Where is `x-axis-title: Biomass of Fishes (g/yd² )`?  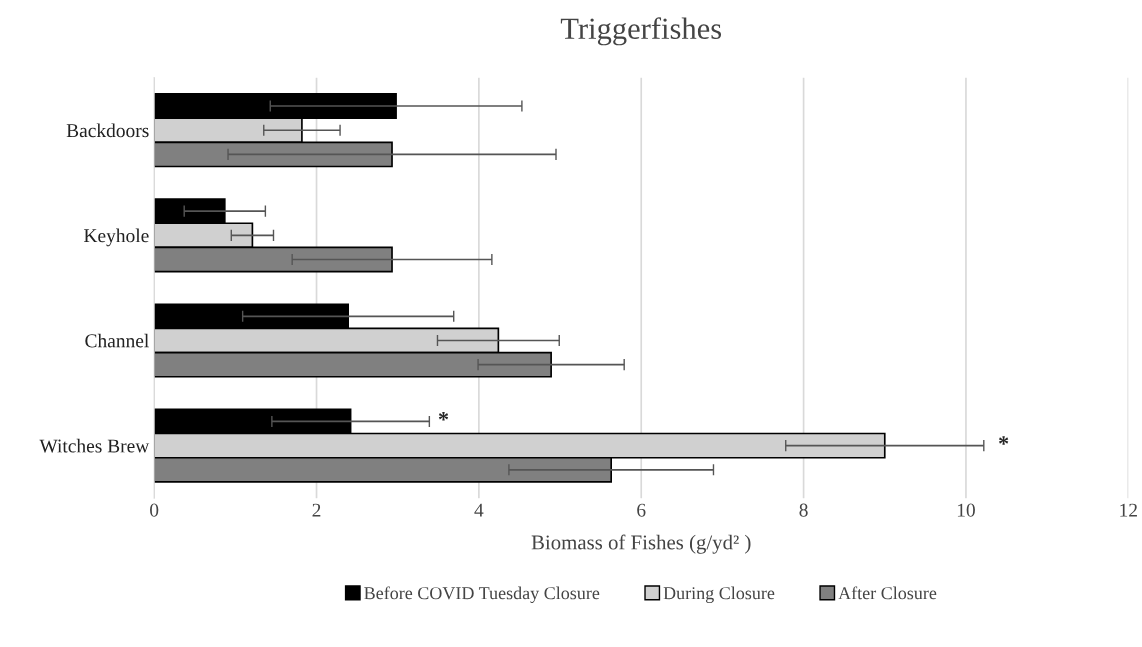
x-axis-title: Biomass of Fishes (g/yd² ) is located at coordinates (641, 544).